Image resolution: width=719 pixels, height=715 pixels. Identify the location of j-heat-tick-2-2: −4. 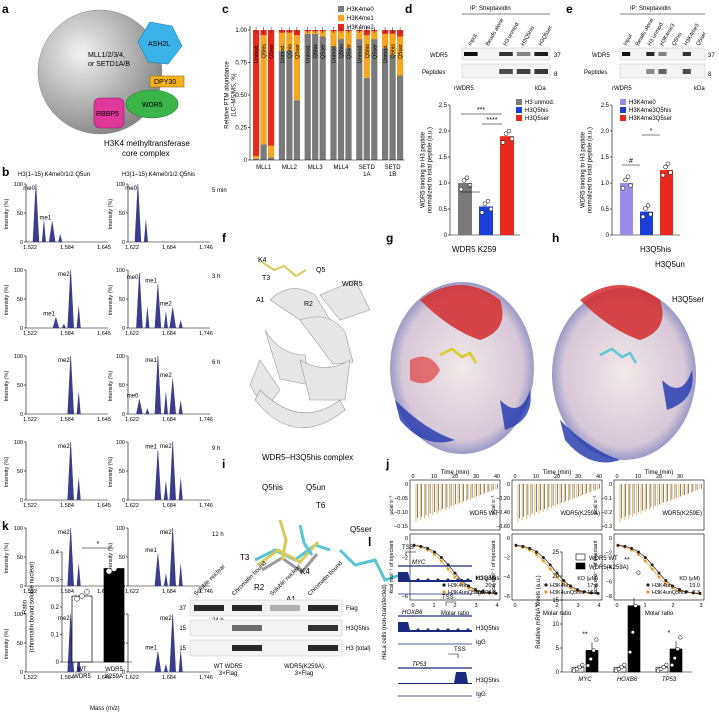
(609, 568).